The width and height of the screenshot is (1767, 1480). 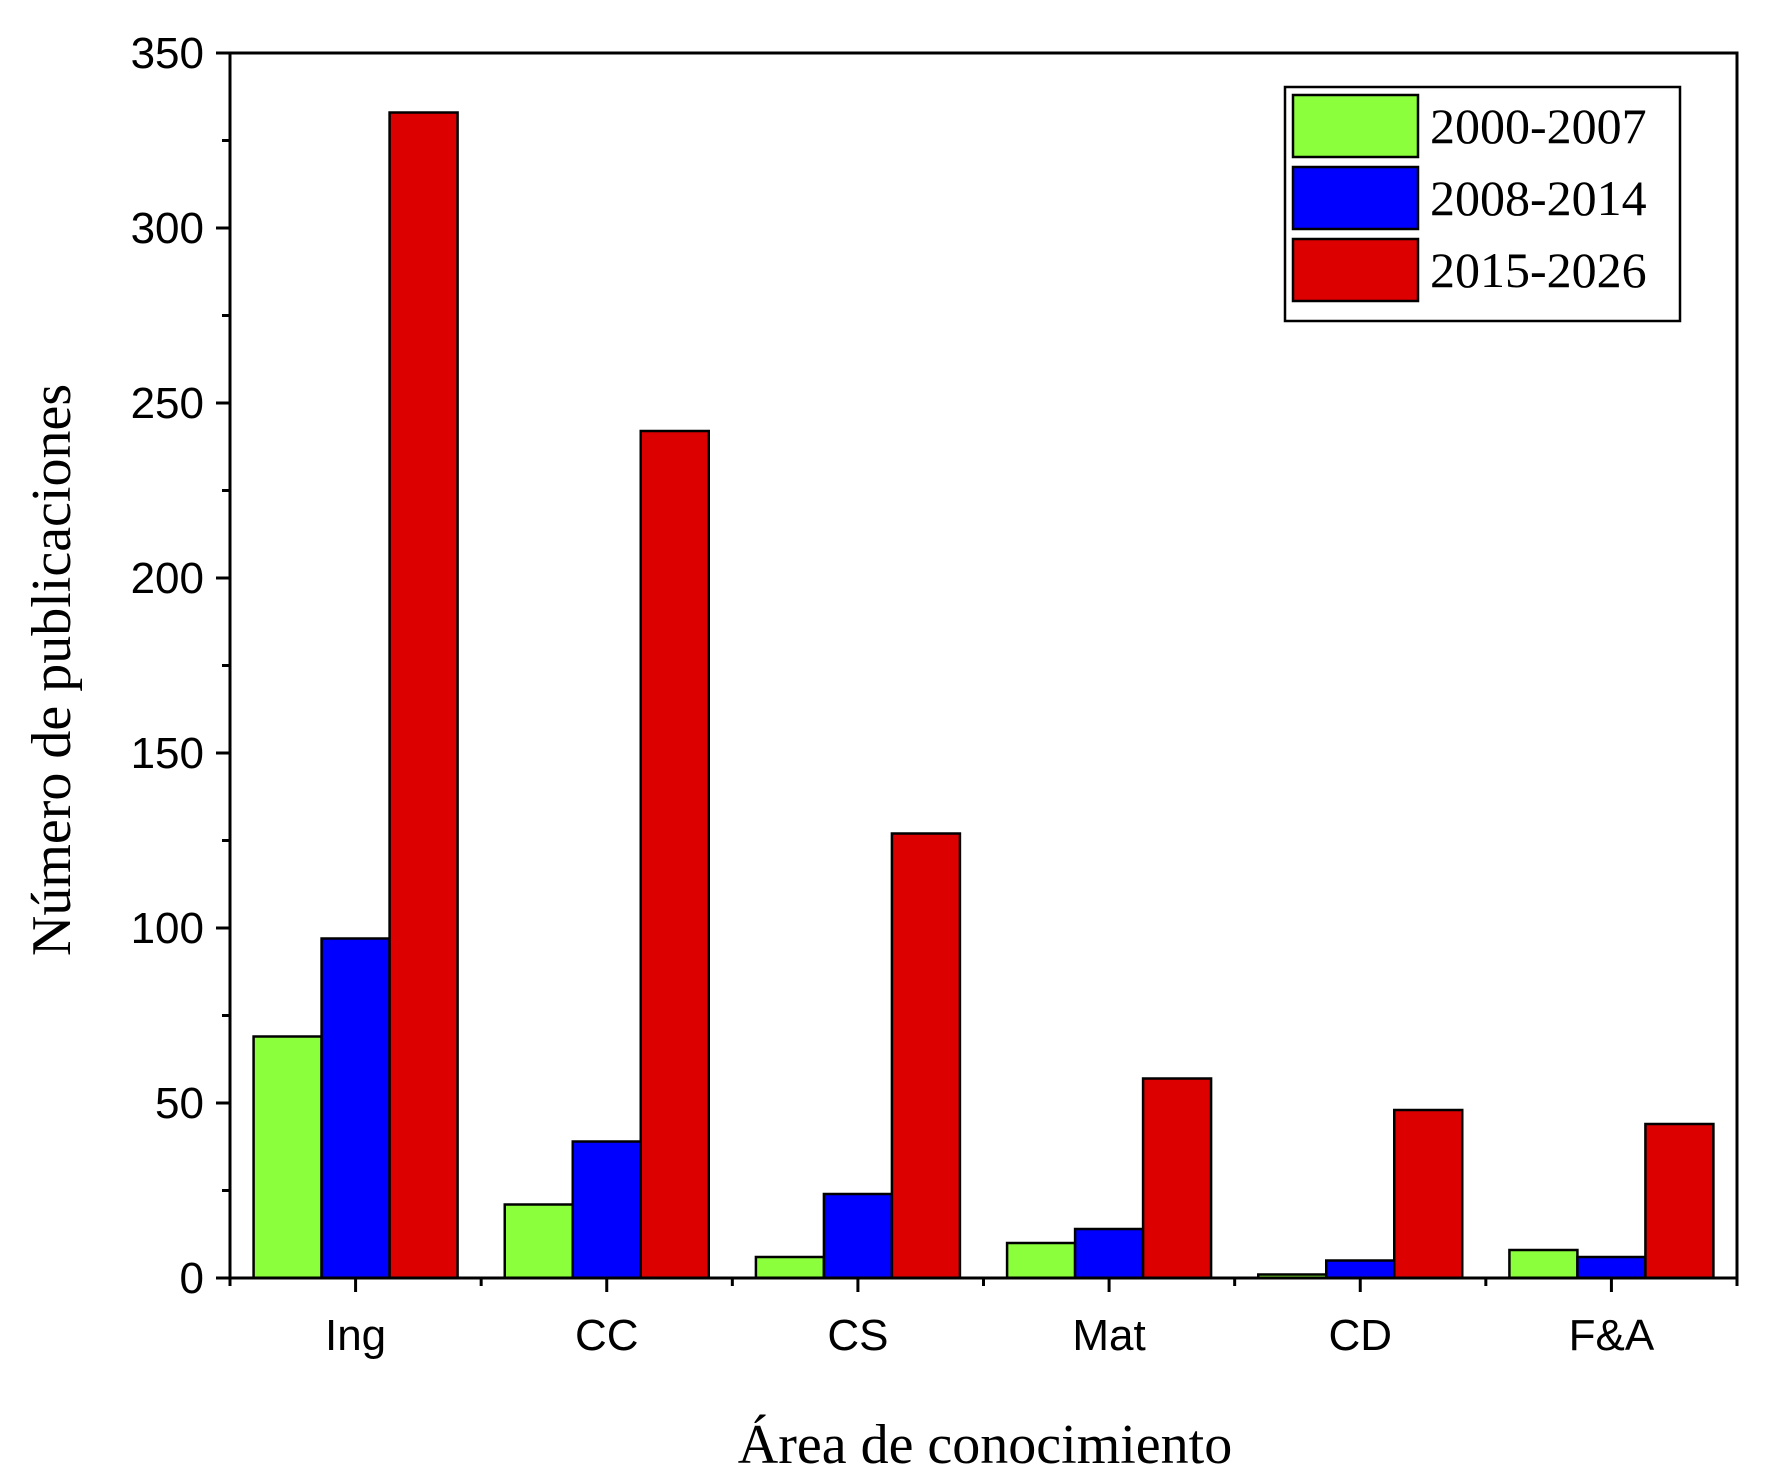 I want to click on bar-2000-2007-Ing, so click(x=287, y=1157).